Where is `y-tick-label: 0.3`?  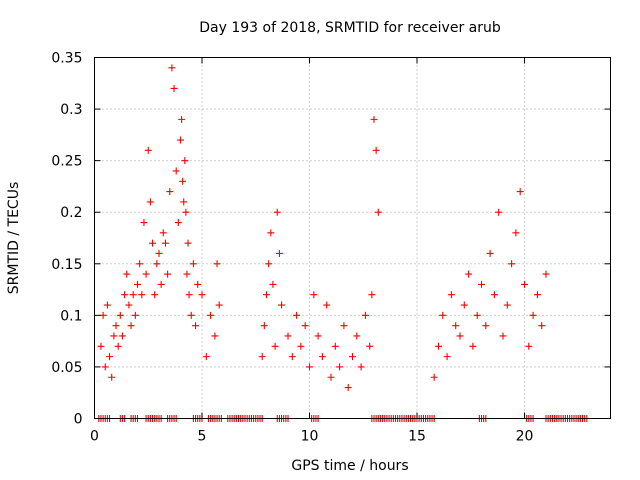
y-tick-label: 0.3 is located at coordinates (71, 110).